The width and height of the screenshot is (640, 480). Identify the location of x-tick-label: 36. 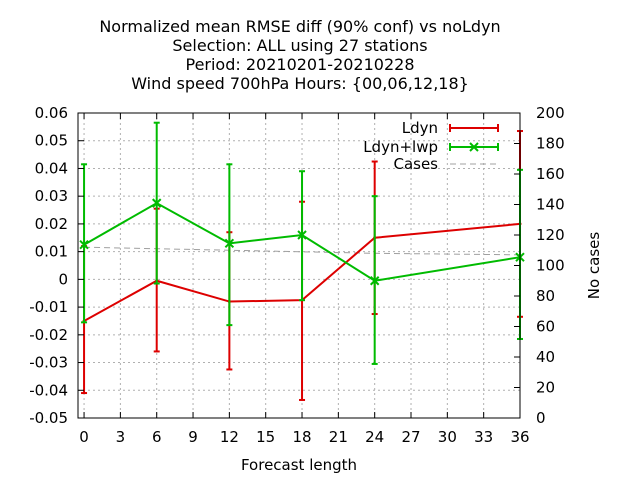
(519, 437).